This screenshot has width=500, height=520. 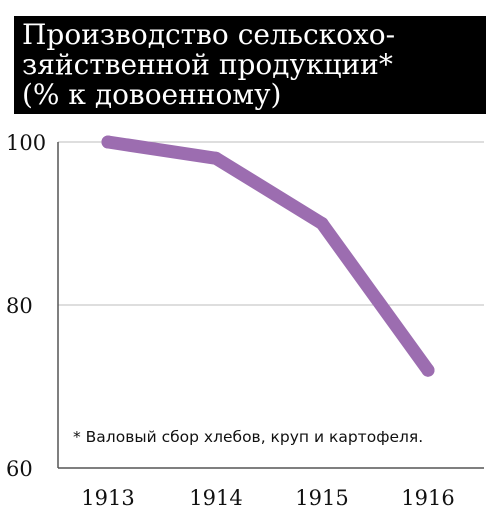 I want to click on x-tick-label-1916: 1916, so click(x=427, y=498).